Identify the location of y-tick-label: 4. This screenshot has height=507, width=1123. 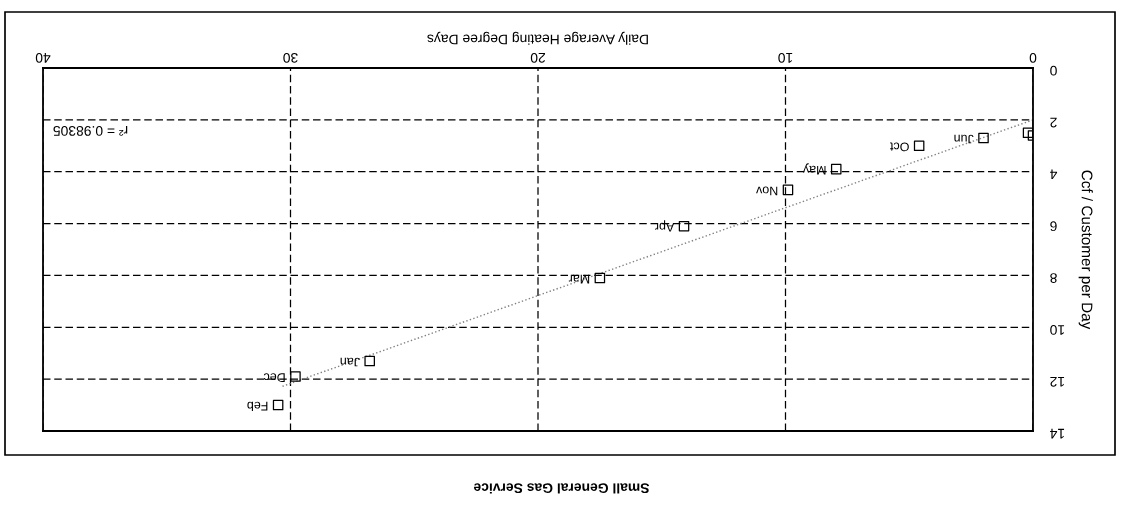
(1054, 174).